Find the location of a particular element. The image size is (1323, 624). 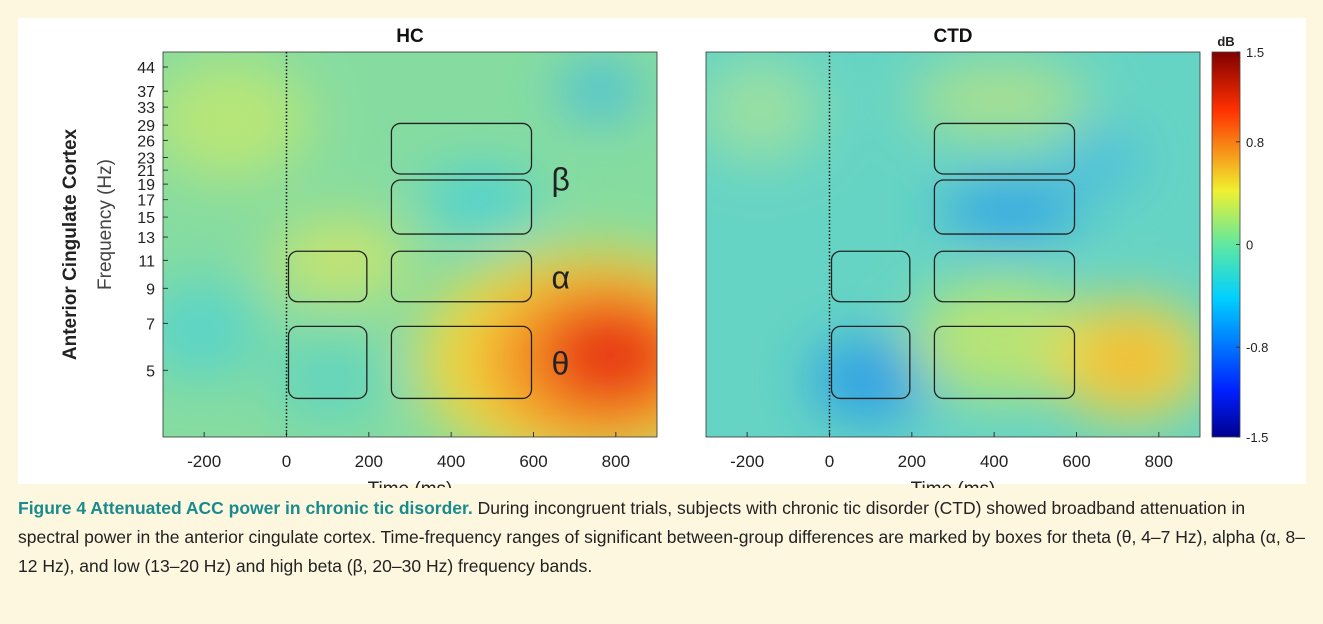

y-tick-label: 21 is located at coordinates (146, 171).